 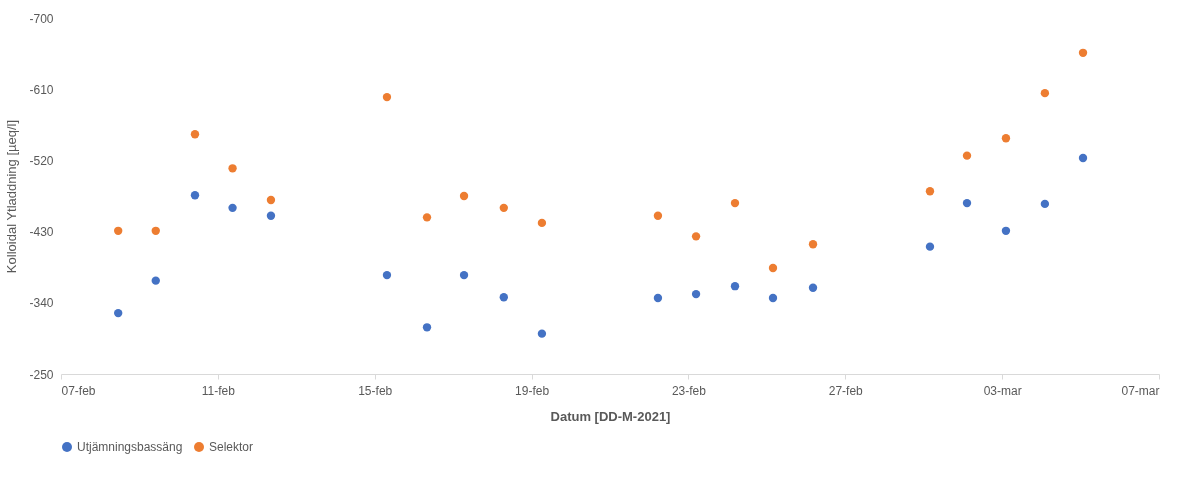 I want to click on y-tick-label: -430, so click(x=41, y=232).